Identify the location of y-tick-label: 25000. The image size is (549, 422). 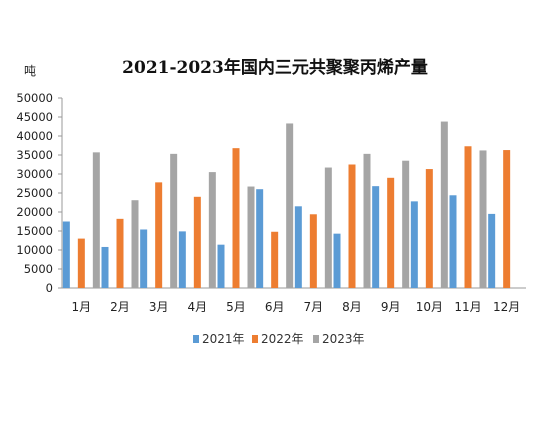
(34, 193).